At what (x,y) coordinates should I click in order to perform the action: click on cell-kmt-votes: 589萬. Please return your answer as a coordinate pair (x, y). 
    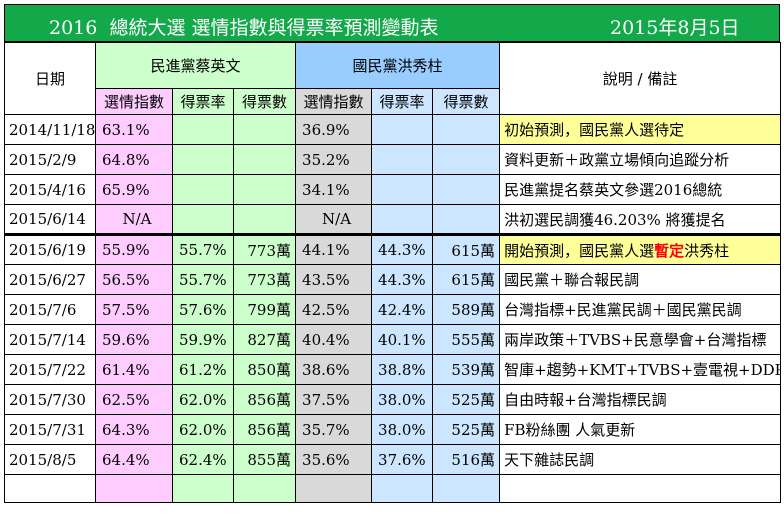
    Looking at the image, I should click on (466, 309).